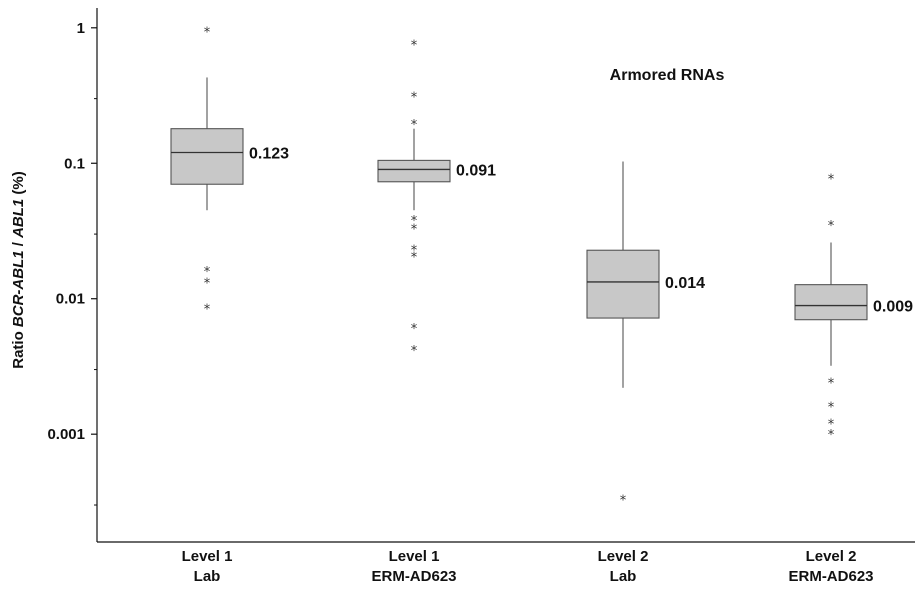 This screenshot has width=923, height=594. I want to click on box-1: 0.123****, so click(229, 171).